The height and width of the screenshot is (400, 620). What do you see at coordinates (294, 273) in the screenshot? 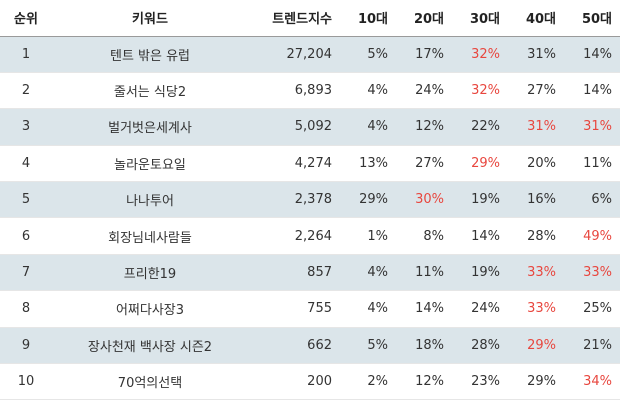
I see `trend-index-cell: 857` at bounding box center [294, 273].